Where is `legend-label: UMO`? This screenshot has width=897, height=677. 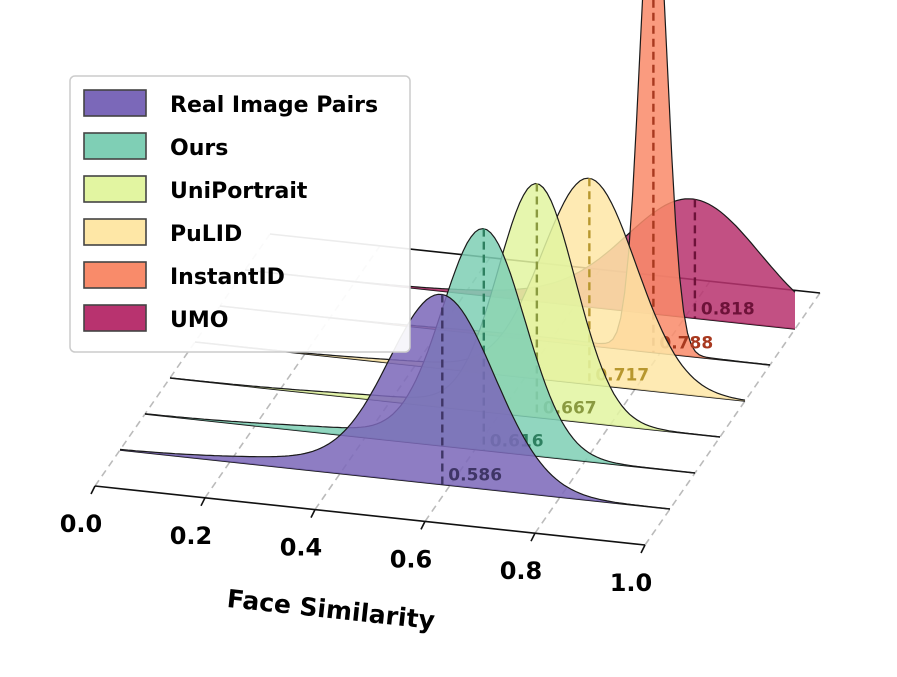
legend-label: UMO is located at coordinates (199, 320).